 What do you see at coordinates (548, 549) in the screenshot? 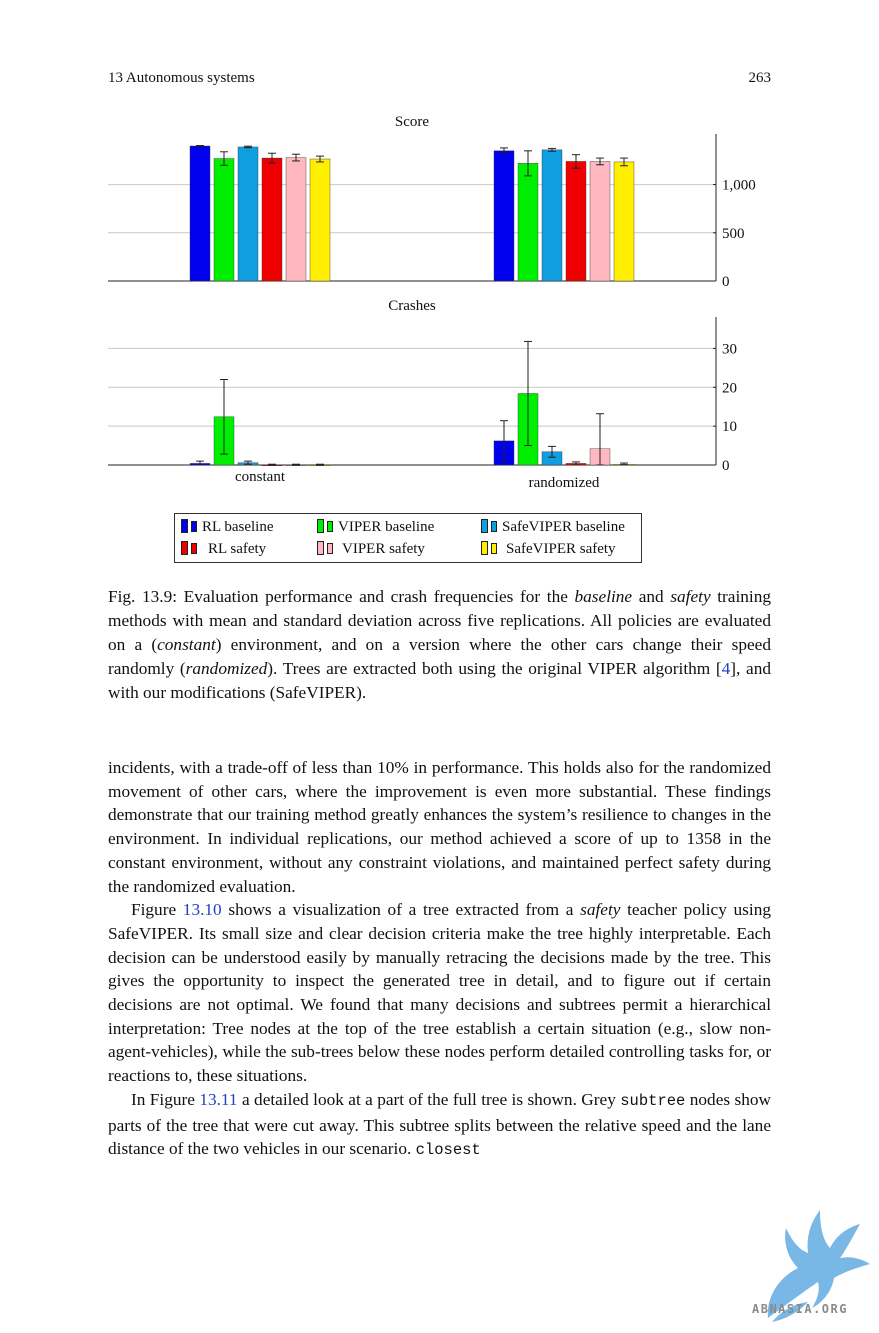
I see `legend-entry-safeviper-safety: SafeVIPER safety` at bounding box center [548, 549].